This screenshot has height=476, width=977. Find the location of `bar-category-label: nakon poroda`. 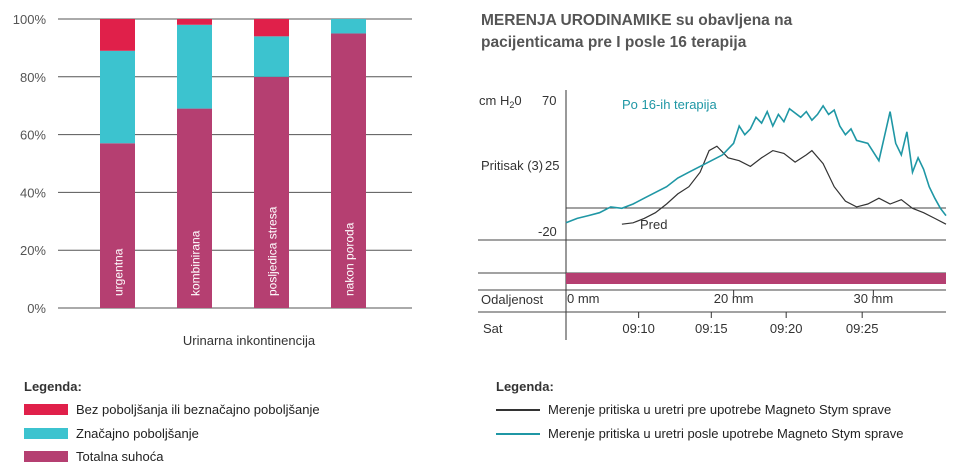

bar-category-label: nakon poroda is located at coordinates (350, 259).